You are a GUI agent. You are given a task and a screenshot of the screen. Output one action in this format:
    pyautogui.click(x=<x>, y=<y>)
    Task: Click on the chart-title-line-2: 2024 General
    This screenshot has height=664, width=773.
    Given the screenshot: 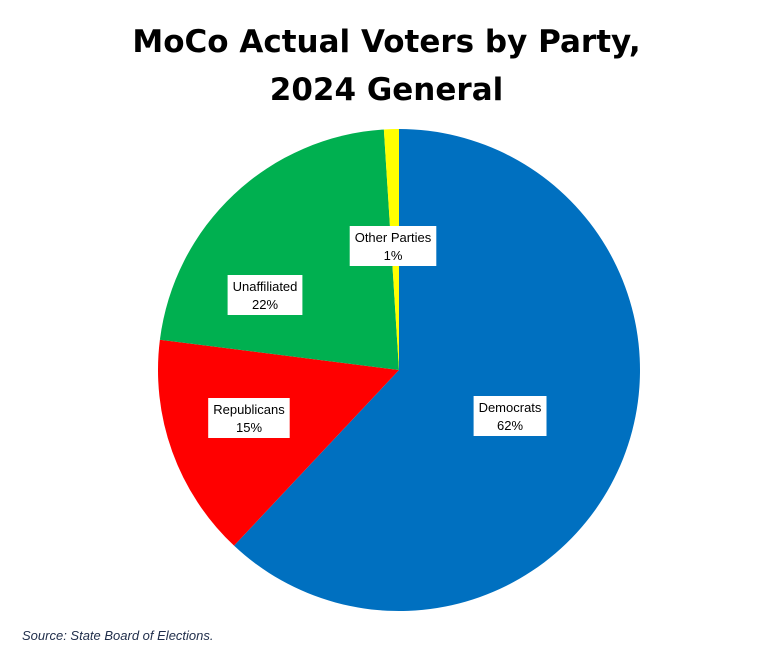 What is the action you would take?
    pyautogui.click(x=386, y=90)
    